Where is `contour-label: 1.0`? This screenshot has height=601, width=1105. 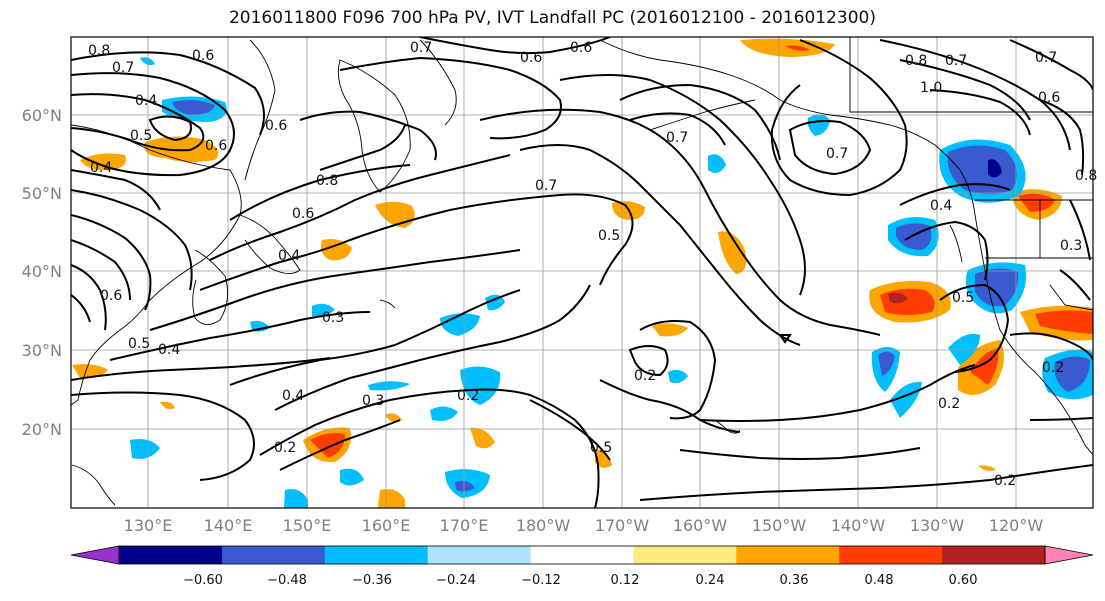 contour-label: 1.0 is located at coordinates (931, 88).